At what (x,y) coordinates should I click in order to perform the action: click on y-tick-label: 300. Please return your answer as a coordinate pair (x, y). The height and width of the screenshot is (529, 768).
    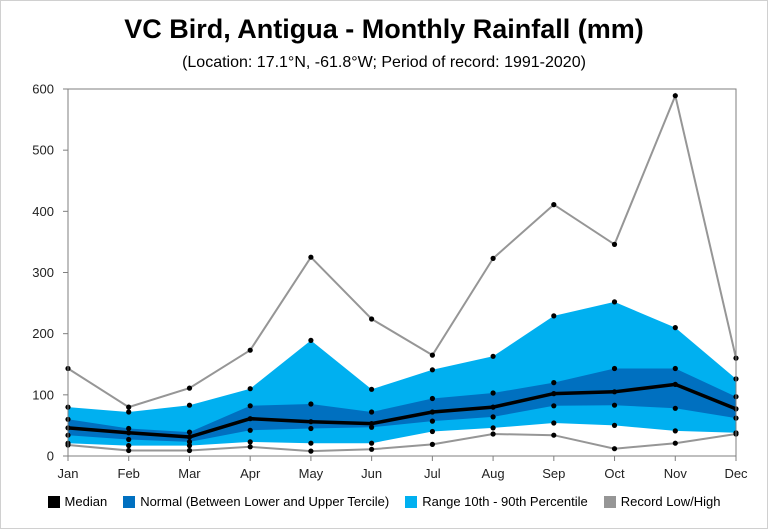
    Looking at the image, I should click on (43, 272).